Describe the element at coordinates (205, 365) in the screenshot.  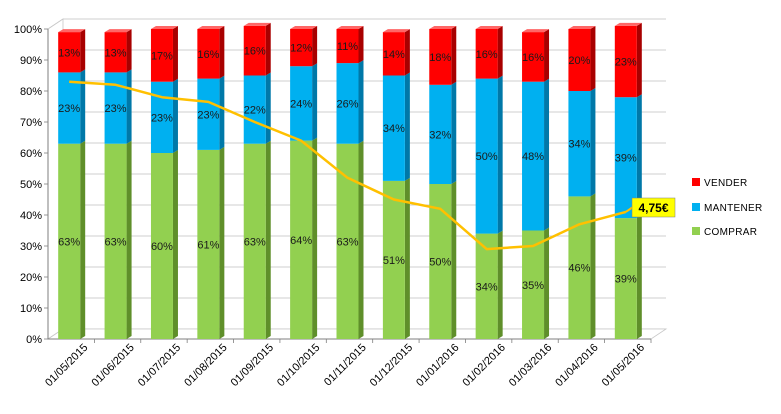
I see `x-tick-label: 01/08/2015` at that location.